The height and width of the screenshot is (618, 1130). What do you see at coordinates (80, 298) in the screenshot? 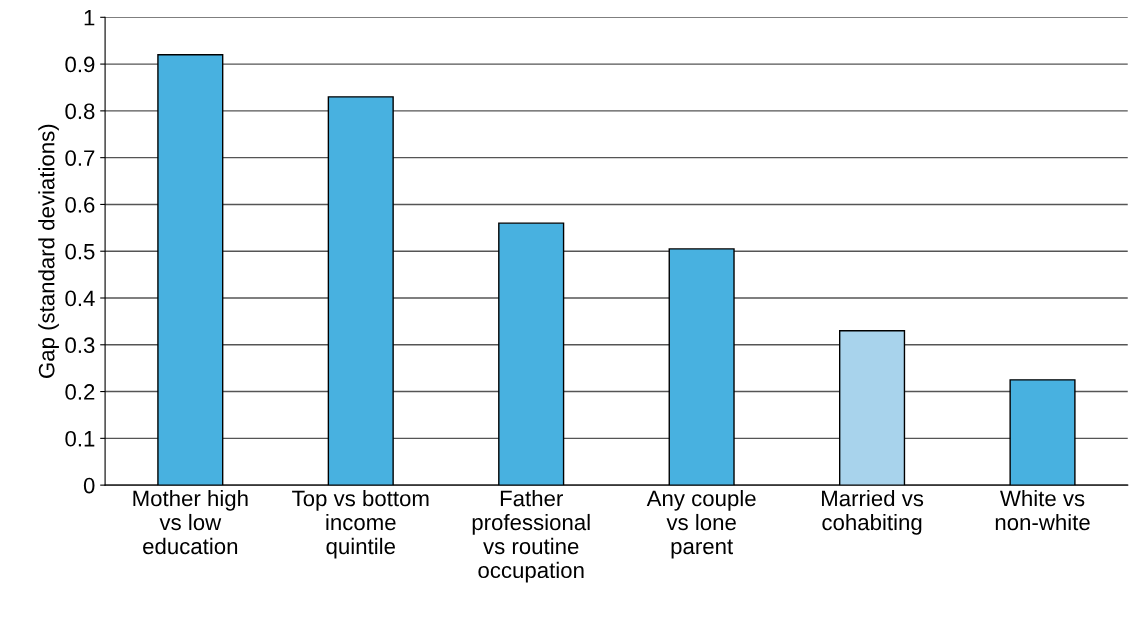
I see `y-tick-label: 0.4` at bounding box center [80, 298].